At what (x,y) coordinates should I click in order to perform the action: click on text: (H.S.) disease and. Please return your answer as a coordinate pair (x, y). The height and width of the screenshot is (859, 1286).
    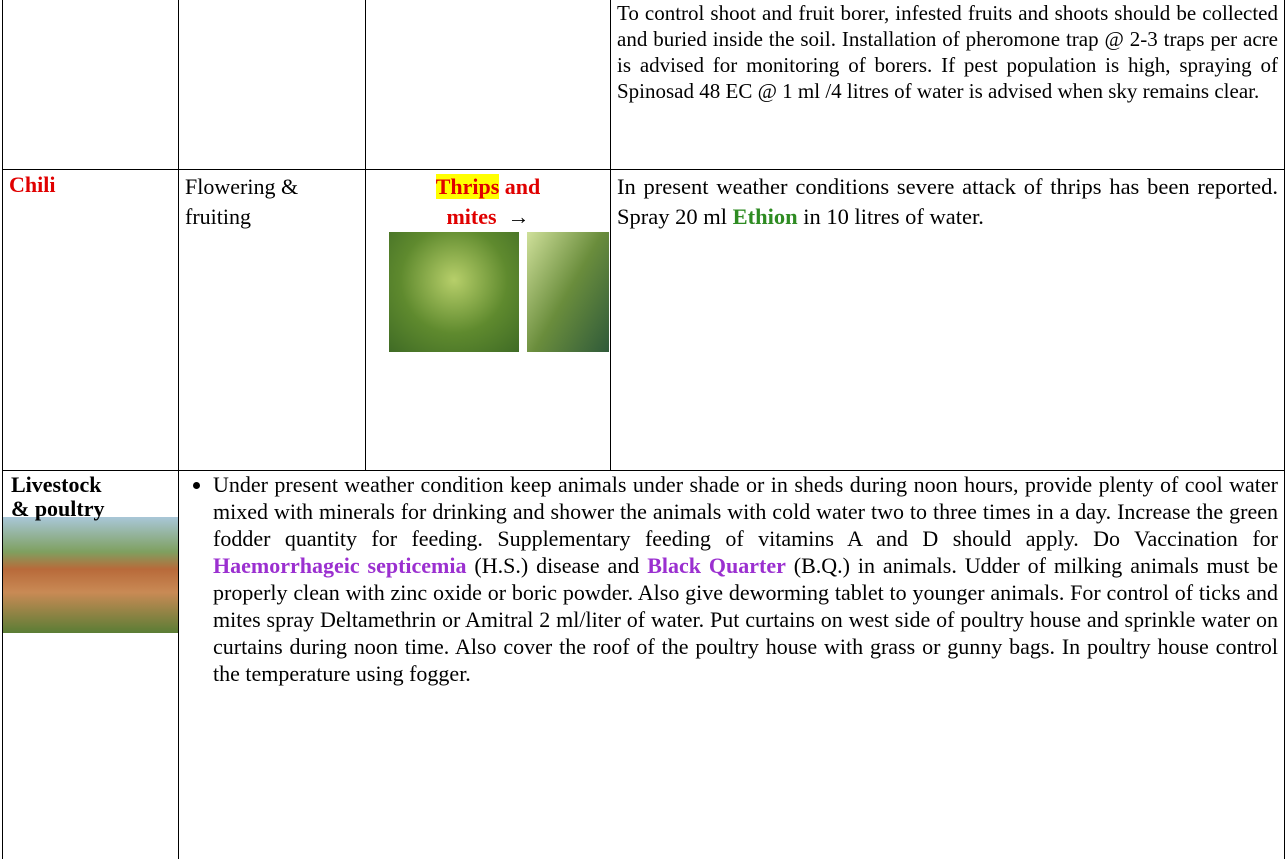
    Looking at the image, I should click on (556, 565).